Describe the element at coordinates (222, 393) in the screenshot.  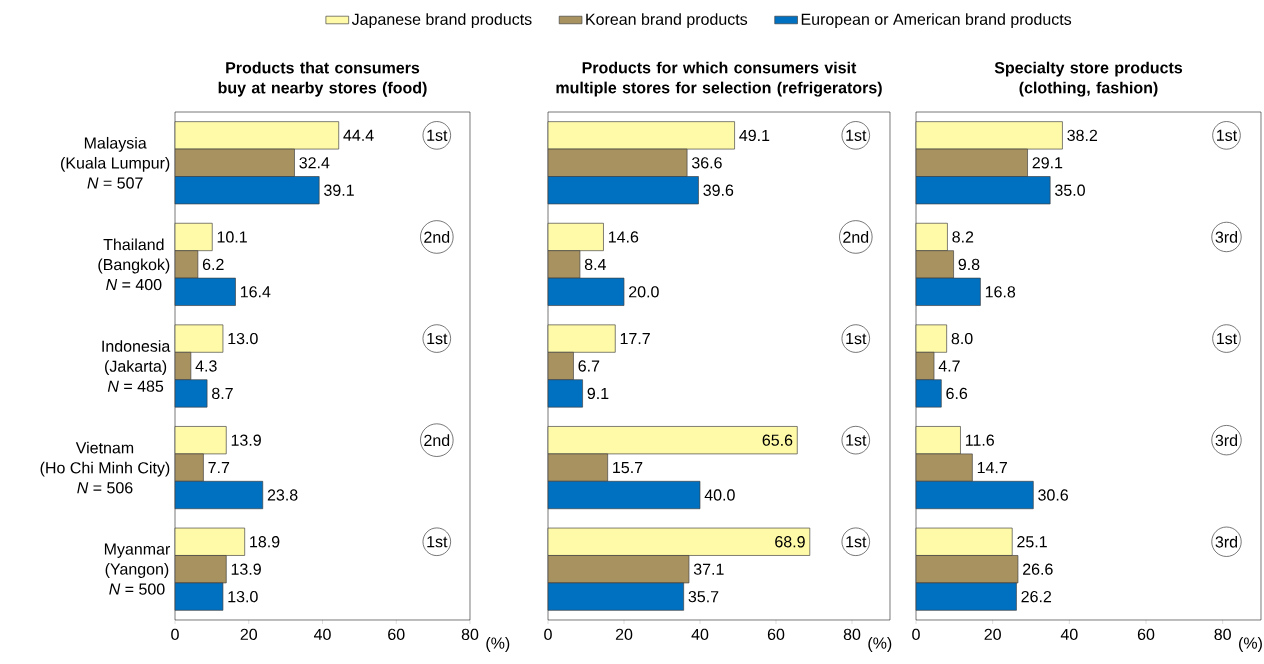
I see `data-label: 8.7` at that location.